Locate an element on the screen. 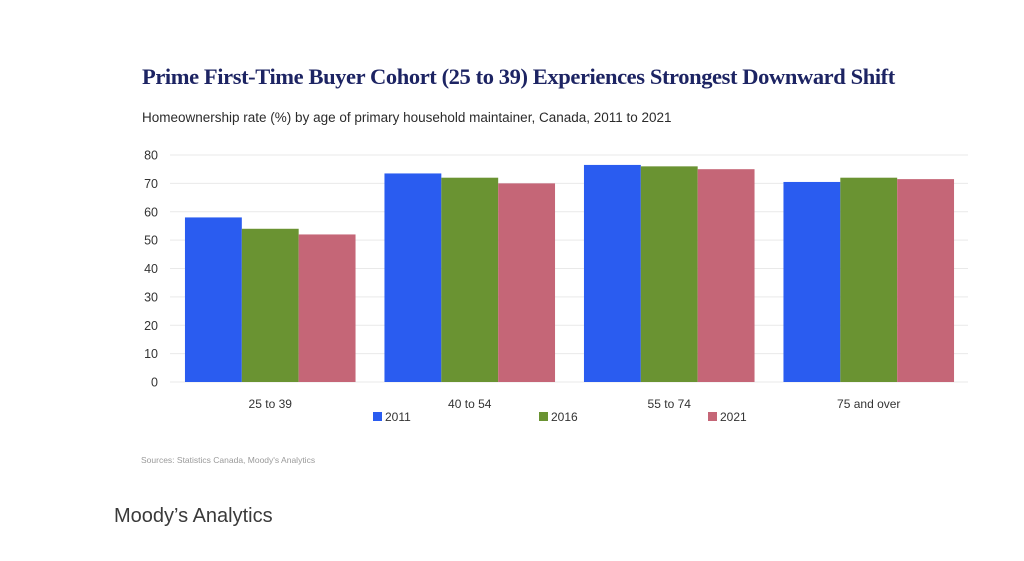 Image resolution: width=1024 pixels, height=561 pixels. x-category-label: 55 to 74 is located at coordinates (670, 404).